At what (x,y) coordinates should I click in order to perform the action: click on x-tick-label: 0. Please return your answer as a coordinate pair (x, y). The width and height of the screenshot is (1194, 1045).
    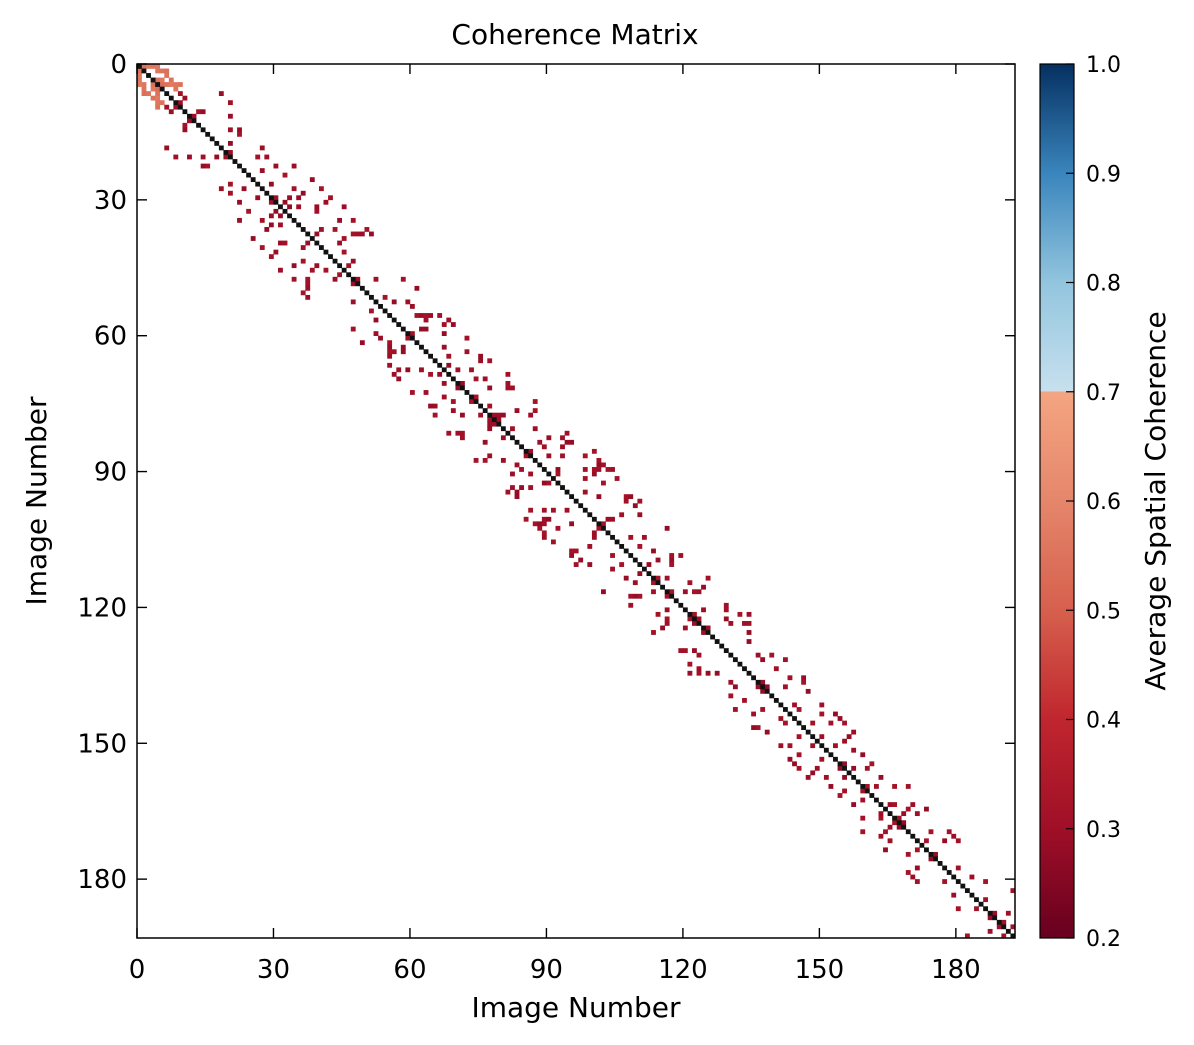
    Looking at the image, I should click on (137, 970).